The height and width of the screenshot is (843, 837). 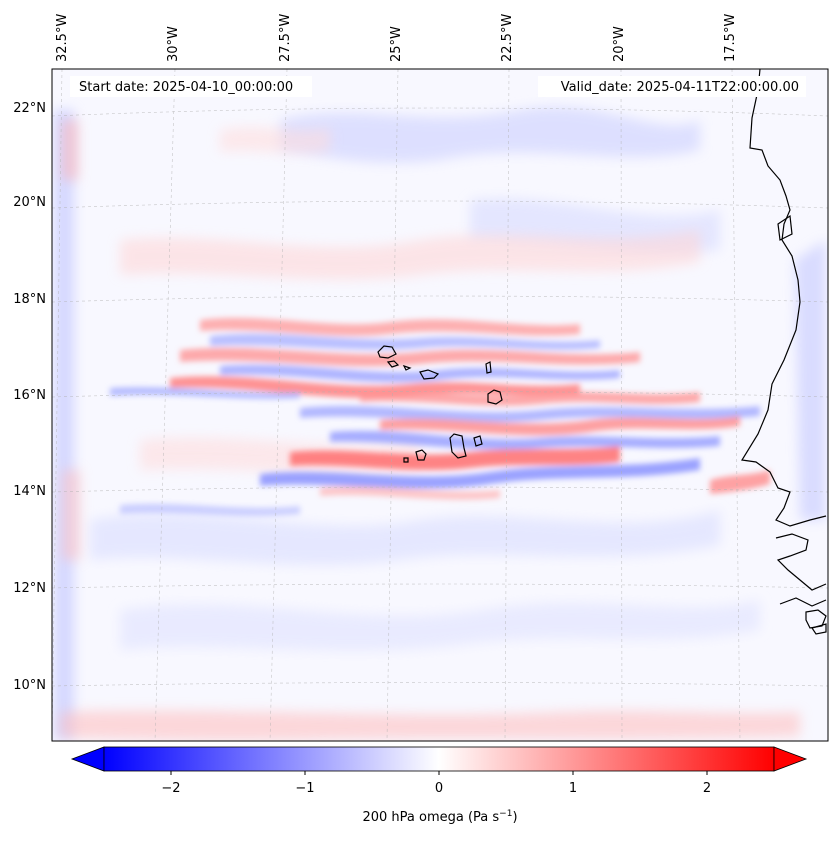 I want to click on colorbar-label-exponent: −1, so click(x=505, y=814).